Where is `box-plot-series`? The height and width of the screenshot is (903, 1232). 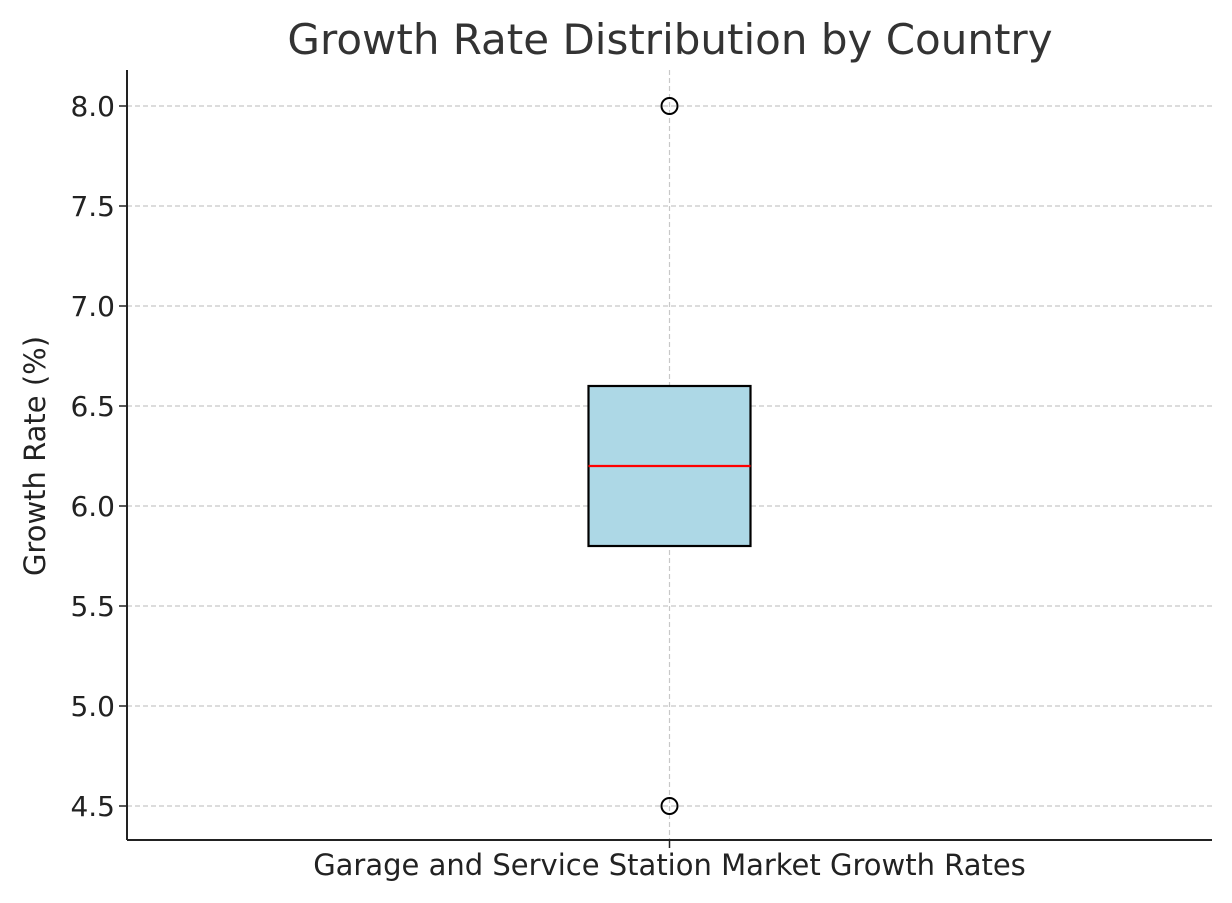 box-plot-series is located at coordinates (669, 456).